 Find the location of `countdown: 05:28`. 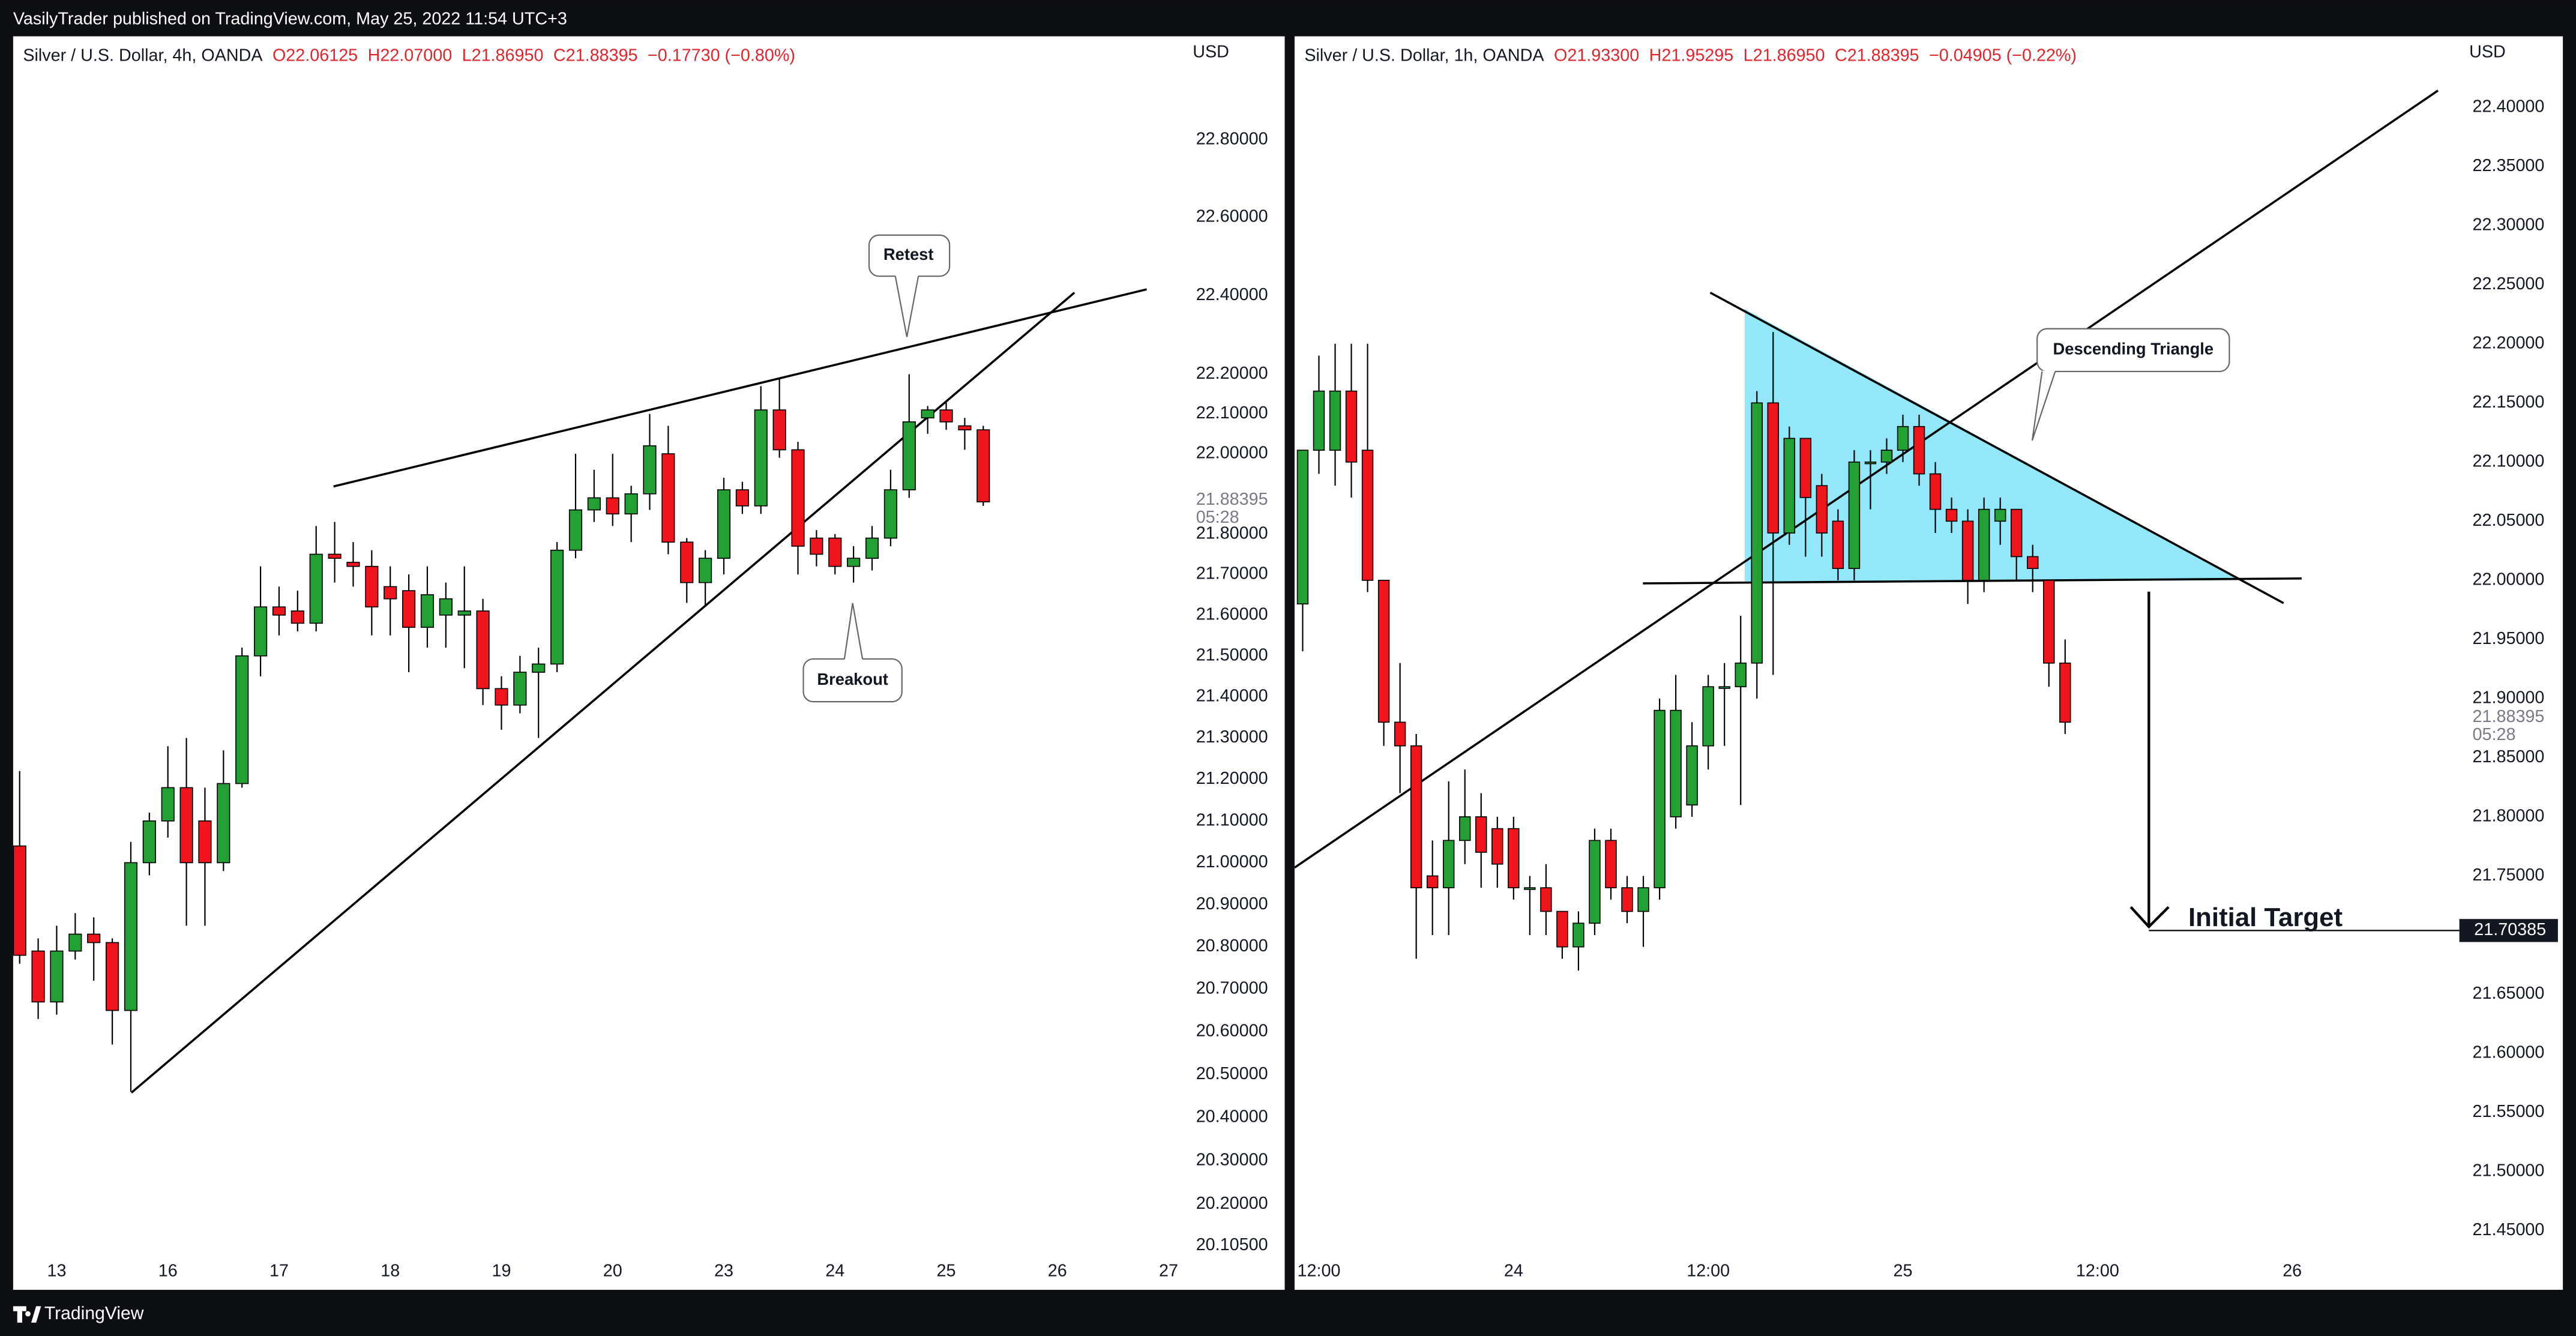

countdown: 05:28 is located at coordinates (2494, 734).